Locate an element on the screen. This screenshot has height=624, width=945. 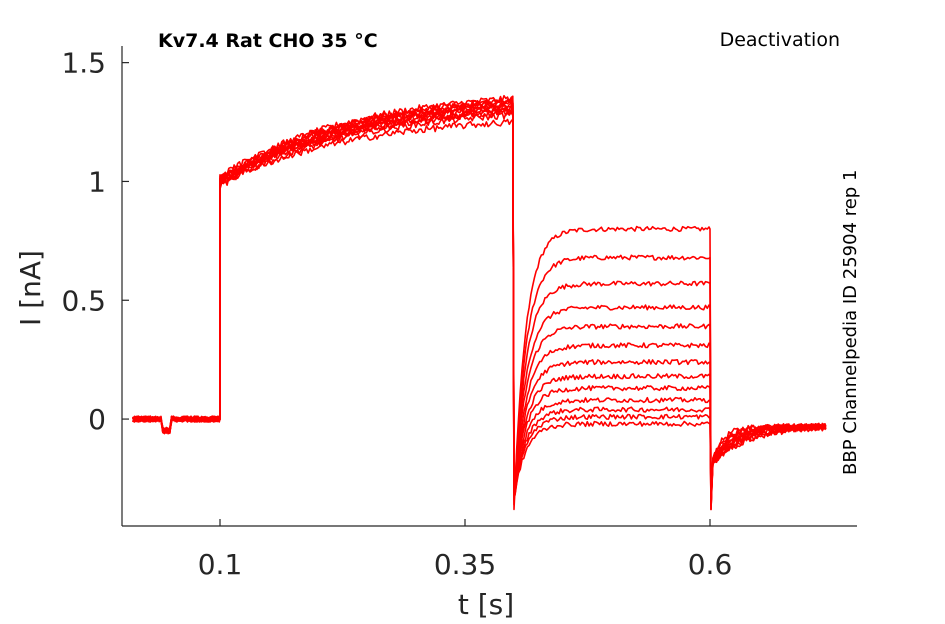
y-tick-label: 1.5 is located at coordinates (83, 63).